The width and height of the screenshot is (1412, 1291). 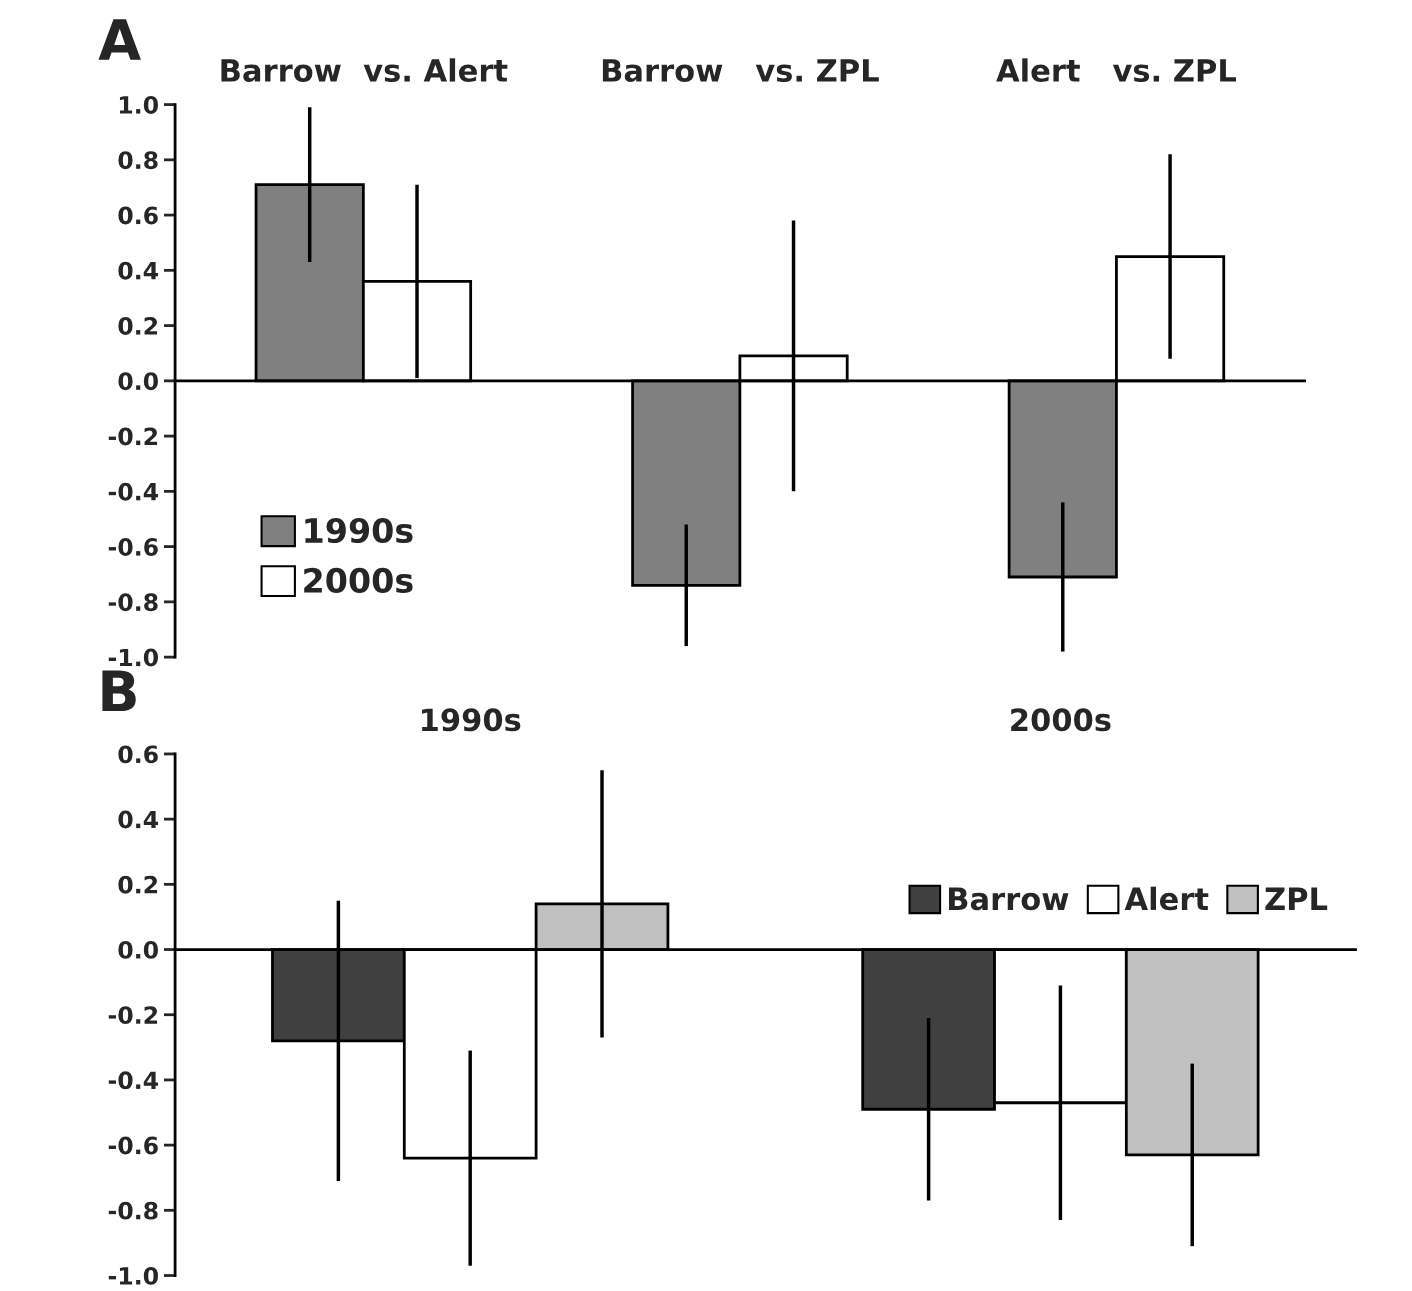 What do you see at coordinates (119, 691) in the screenshot?
I see `text: B` at bounding box center [119, 691].